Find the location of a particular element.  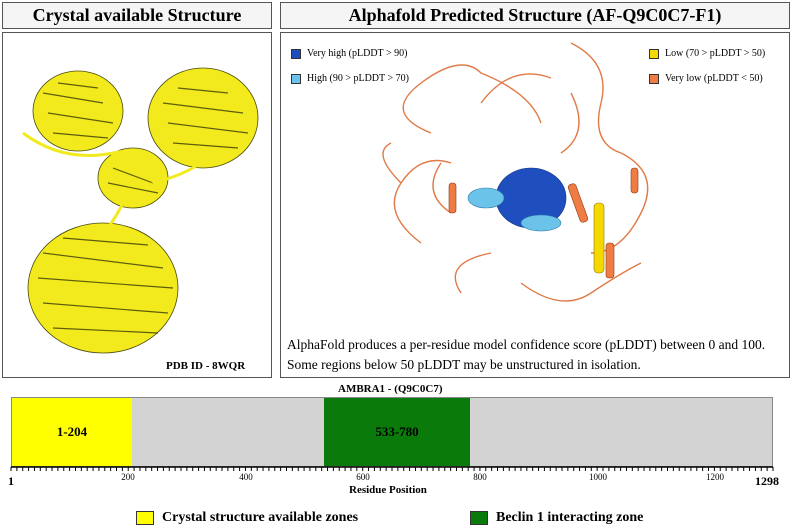

axis-title: Residue Position is located at coordinates (388, 490).